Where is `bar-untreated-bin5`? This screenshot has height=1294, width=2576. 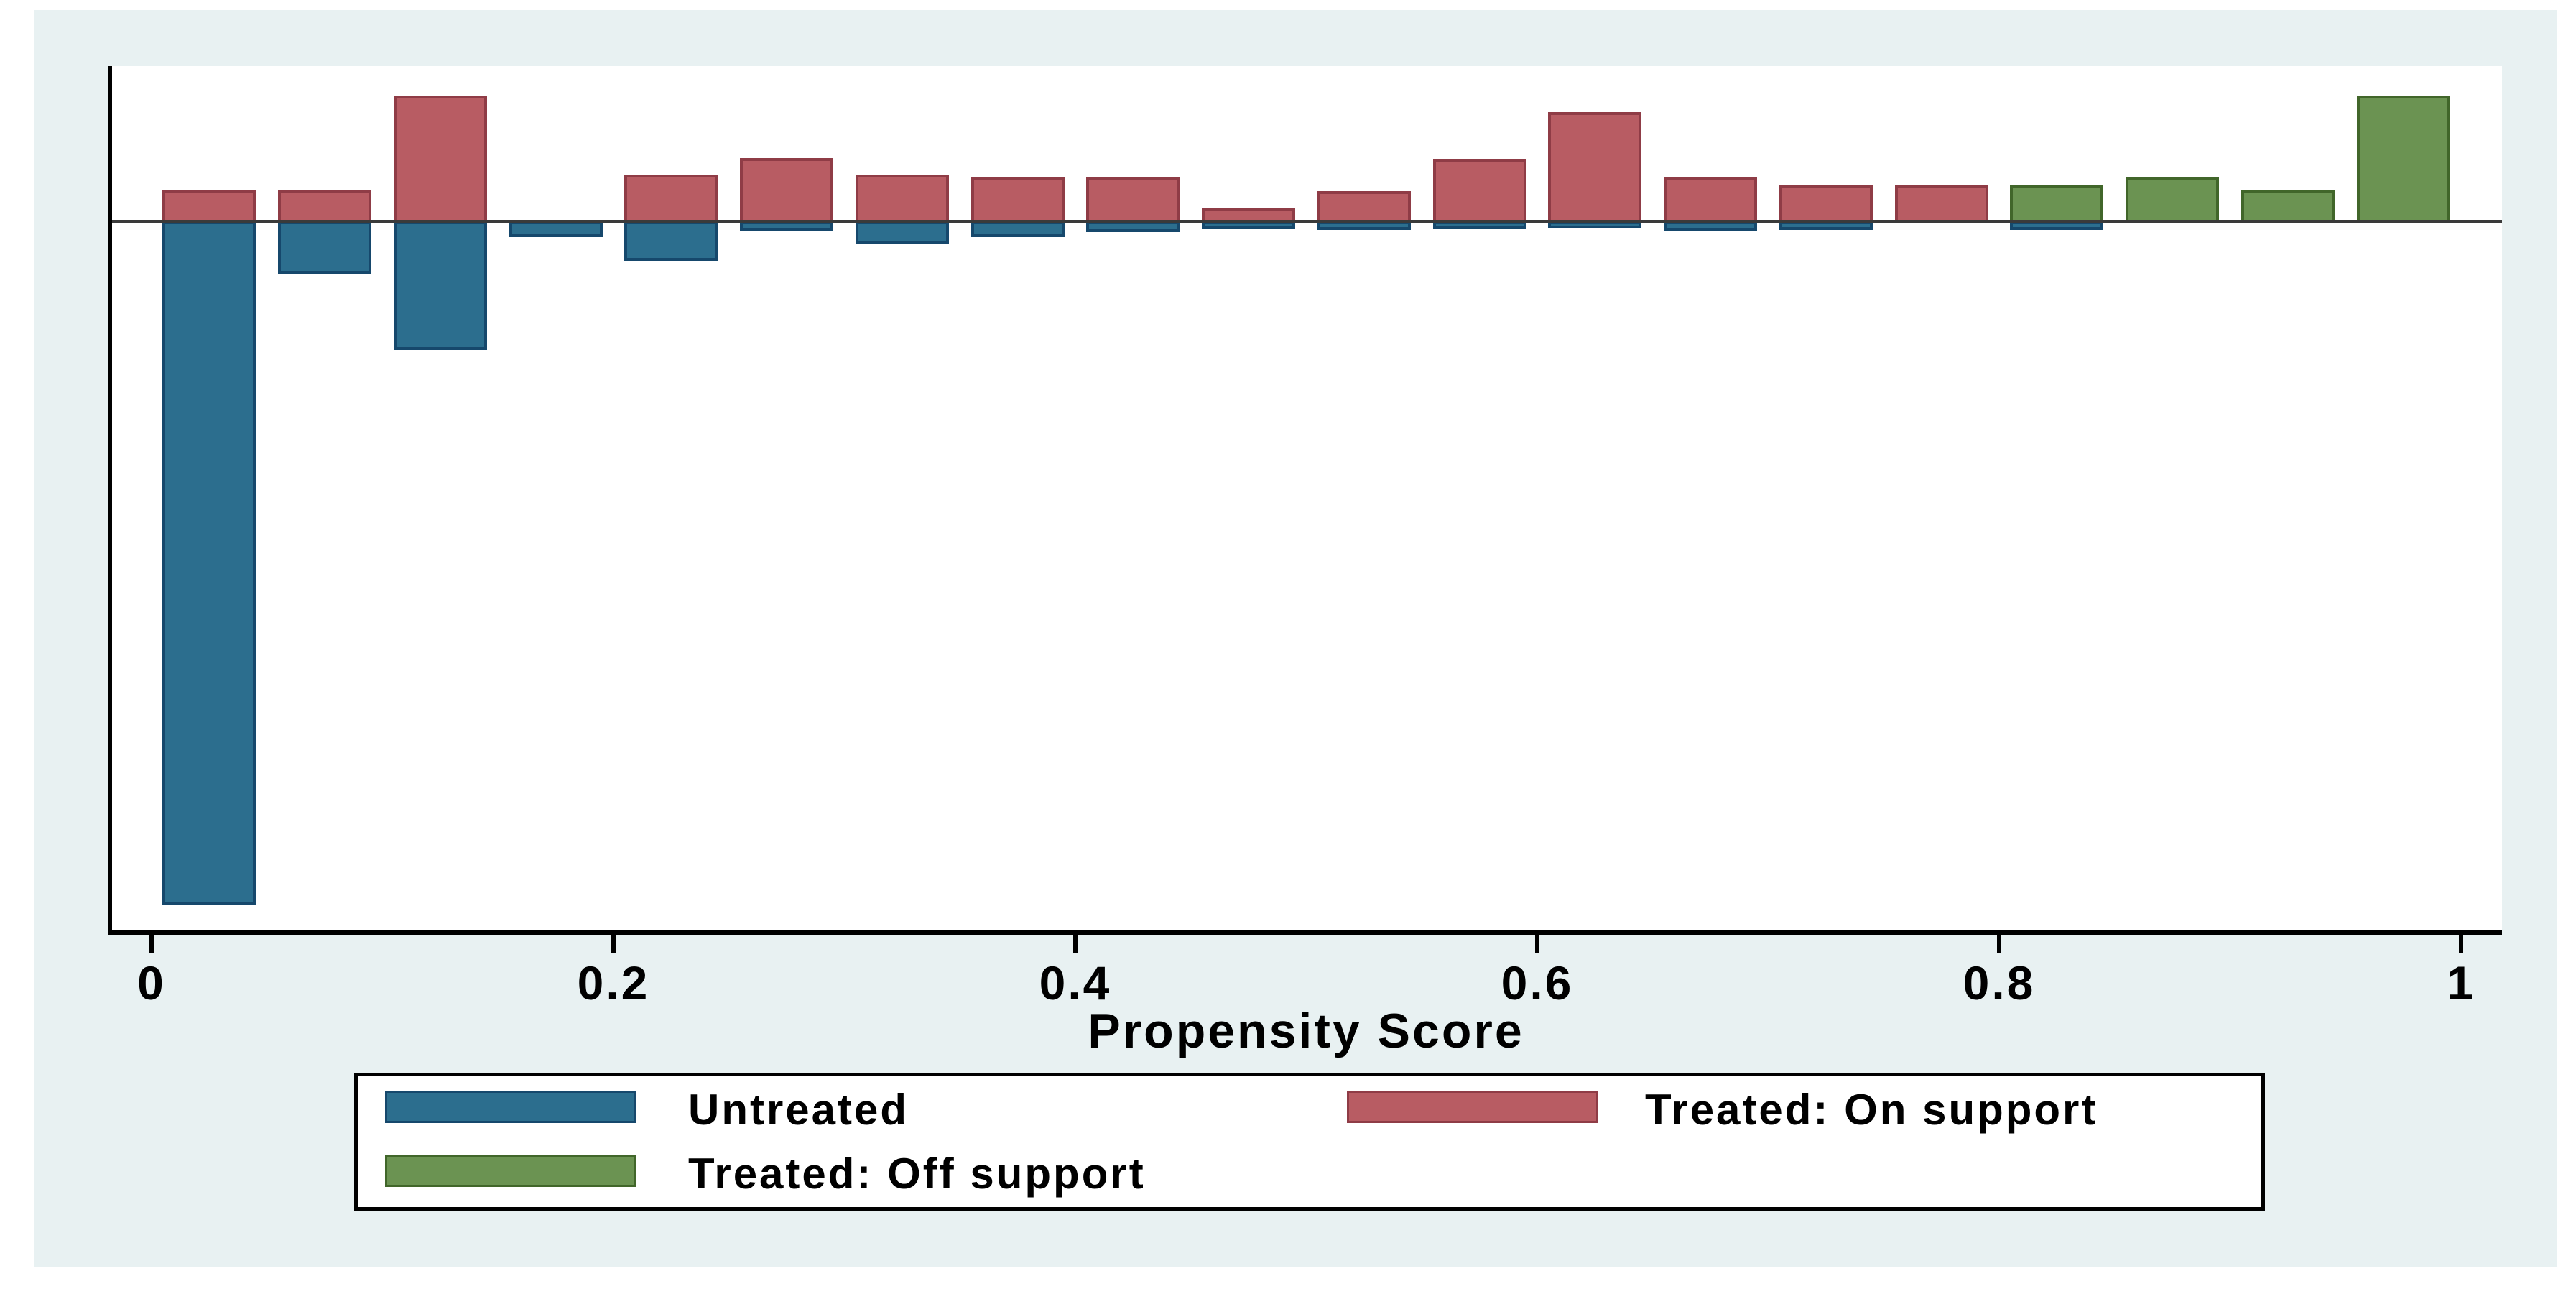
bar-untreated-bin5 is located at coordinates (671, 241).